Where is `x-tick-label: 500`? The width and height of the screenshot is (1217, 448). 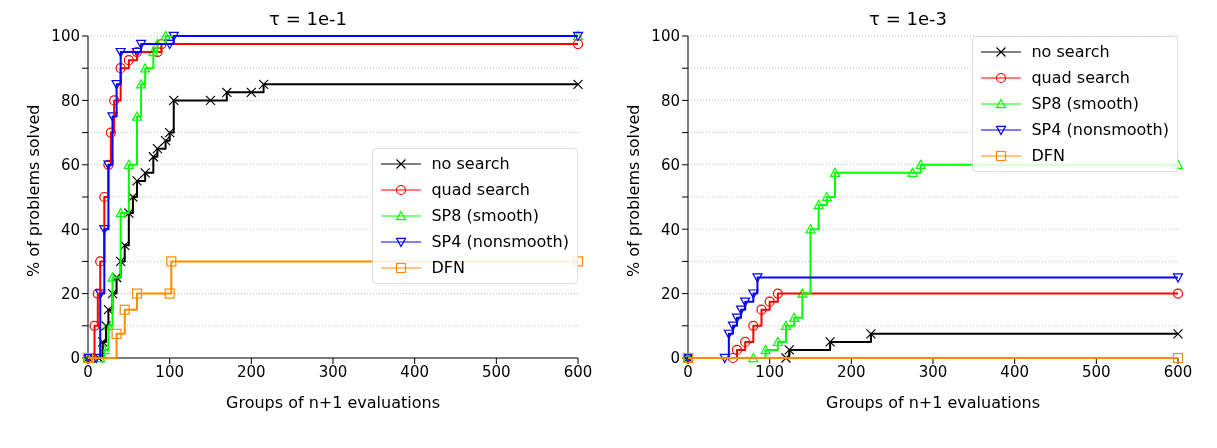
x-tick-label: 500 is located at coordinates (1096, 371).